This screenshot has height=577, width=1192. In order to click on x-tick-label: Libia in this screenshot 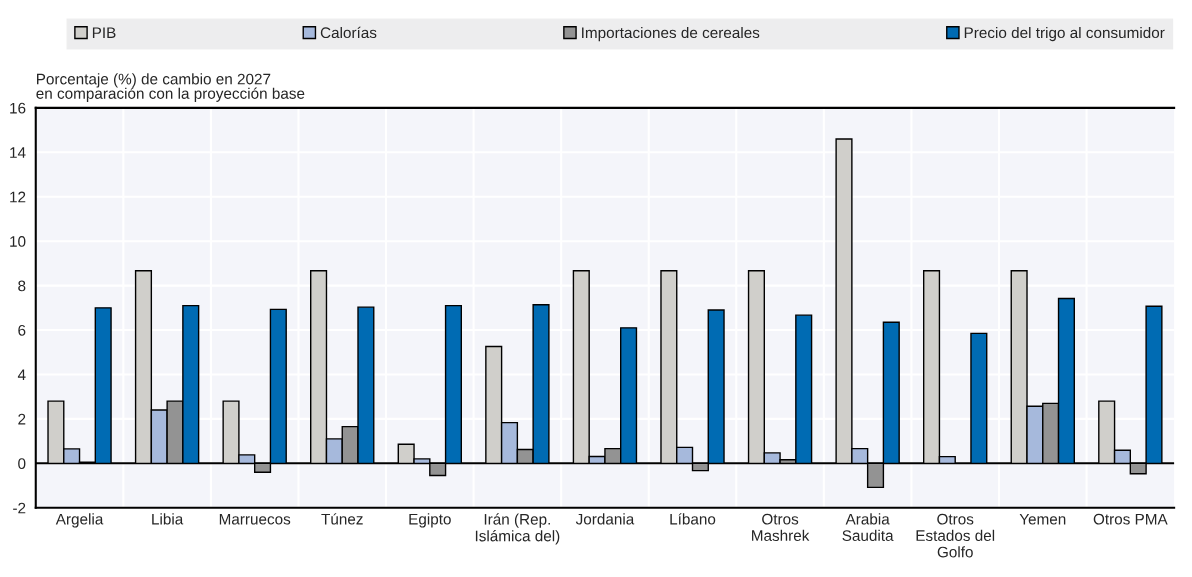, I will do `click(168, 519)`.